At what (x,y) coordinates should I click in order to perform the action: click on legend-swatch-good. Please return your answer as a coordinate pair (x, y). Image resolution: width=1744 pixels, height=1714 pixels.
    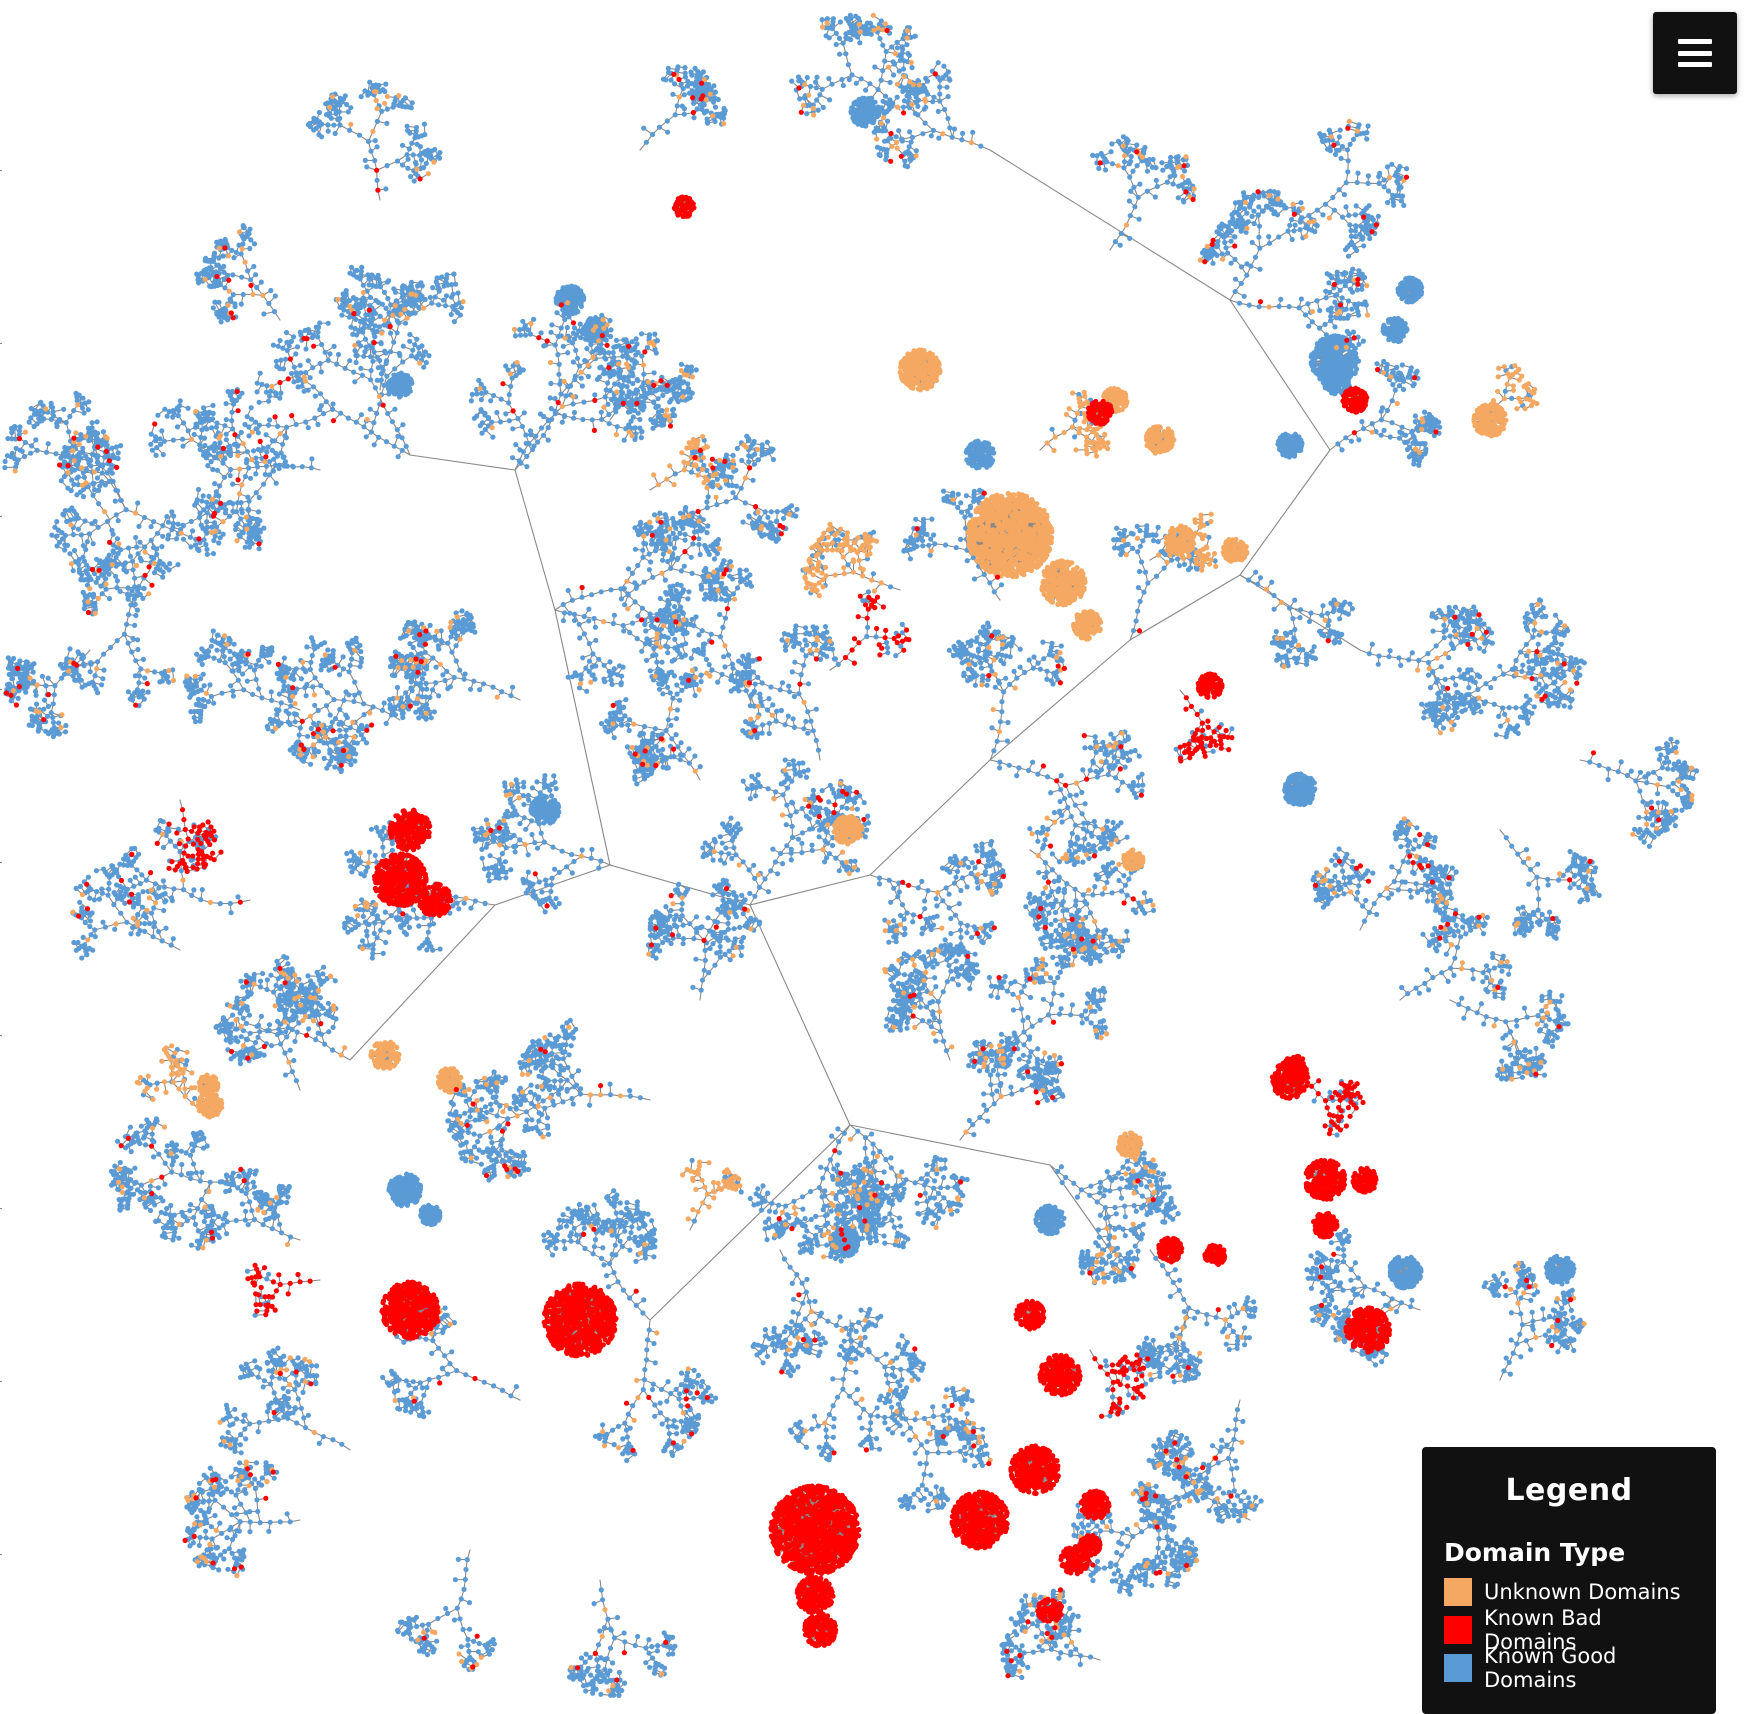
    Looking at the image, I should click on (1458, 1668).